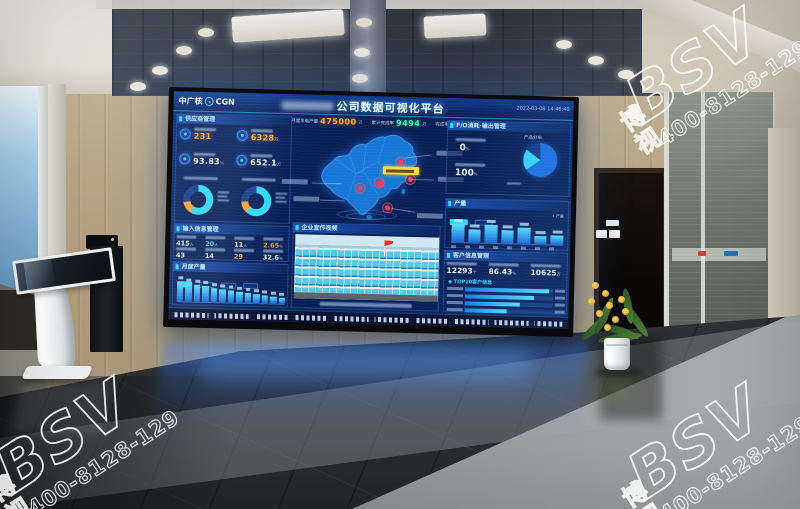 Image resolution: width=800 pixels, height=509 pixels. Describe the element at coordinates (258, 161) in the screenshot. I see `supplier-stat: 652.1万` at that location.